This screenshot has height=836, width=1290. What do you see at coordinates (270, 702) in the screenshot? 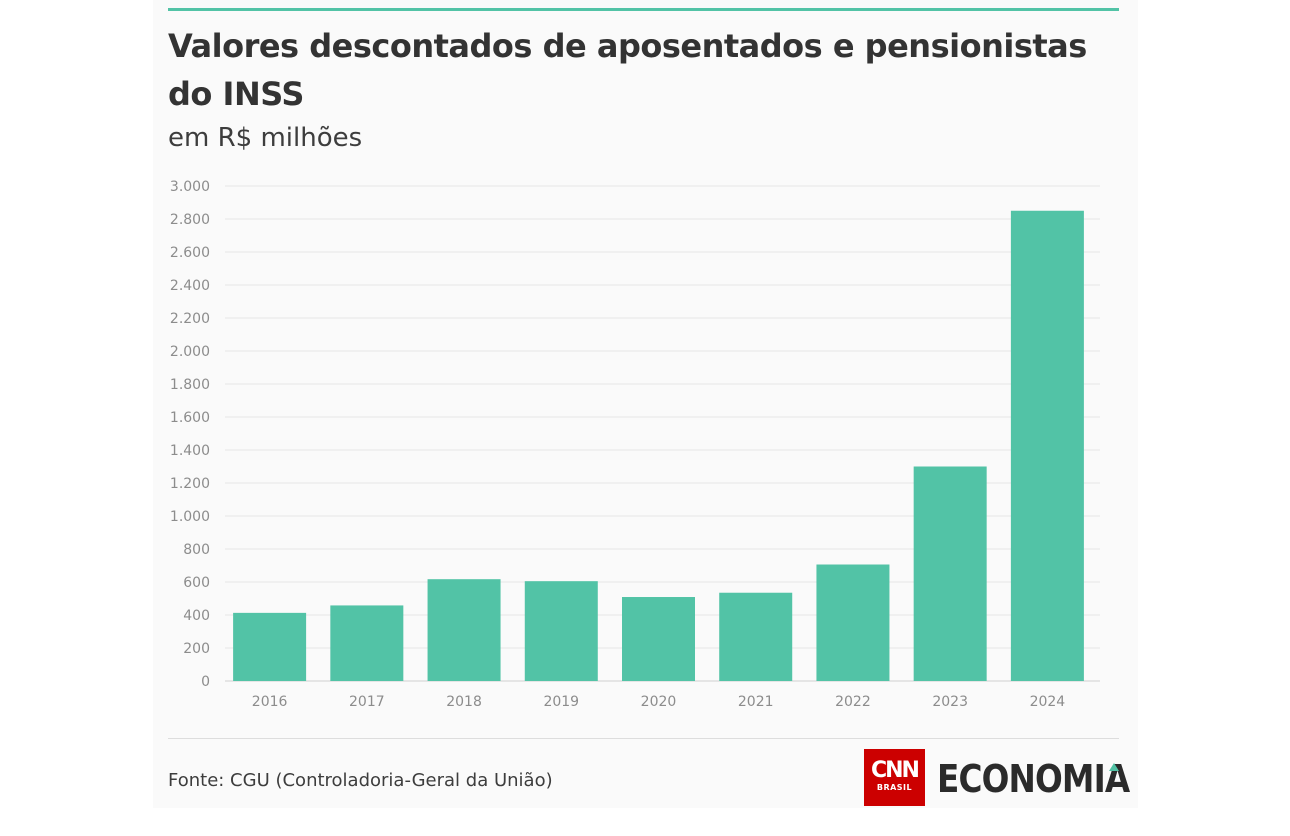
I see `x-tick-label: 2016` at bounding box center [270, 702].